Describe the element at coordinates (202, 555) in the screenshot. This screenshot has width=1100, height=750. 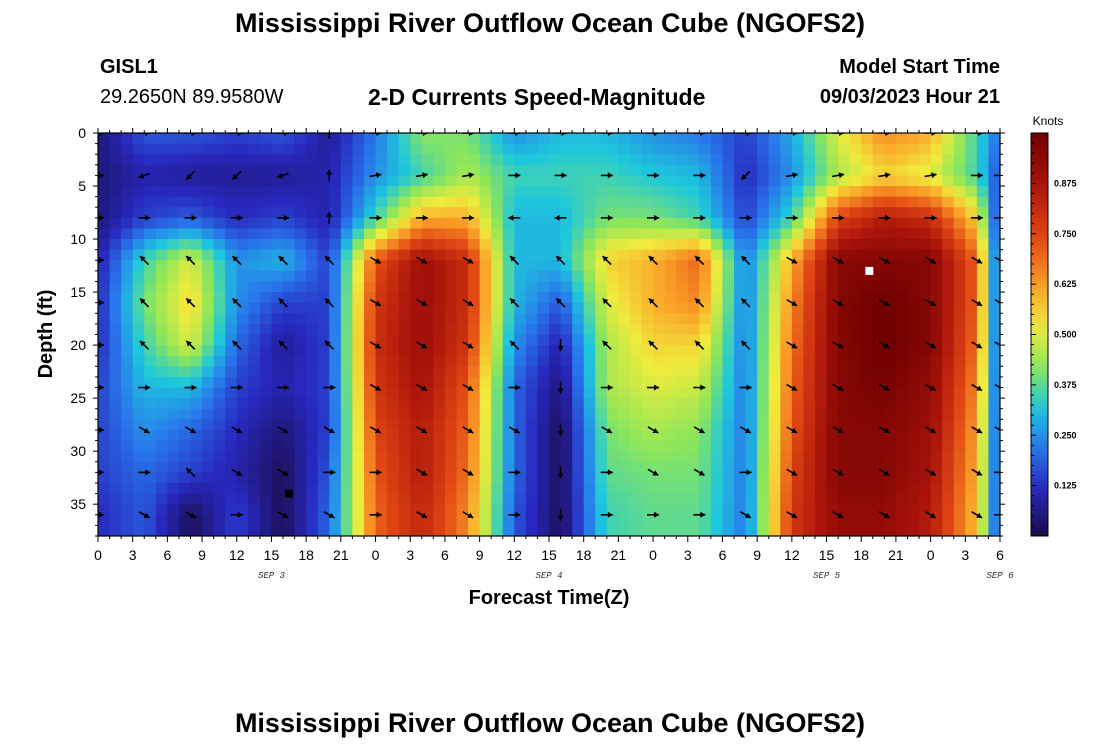
I see `x-tick-label: 9` at that location.